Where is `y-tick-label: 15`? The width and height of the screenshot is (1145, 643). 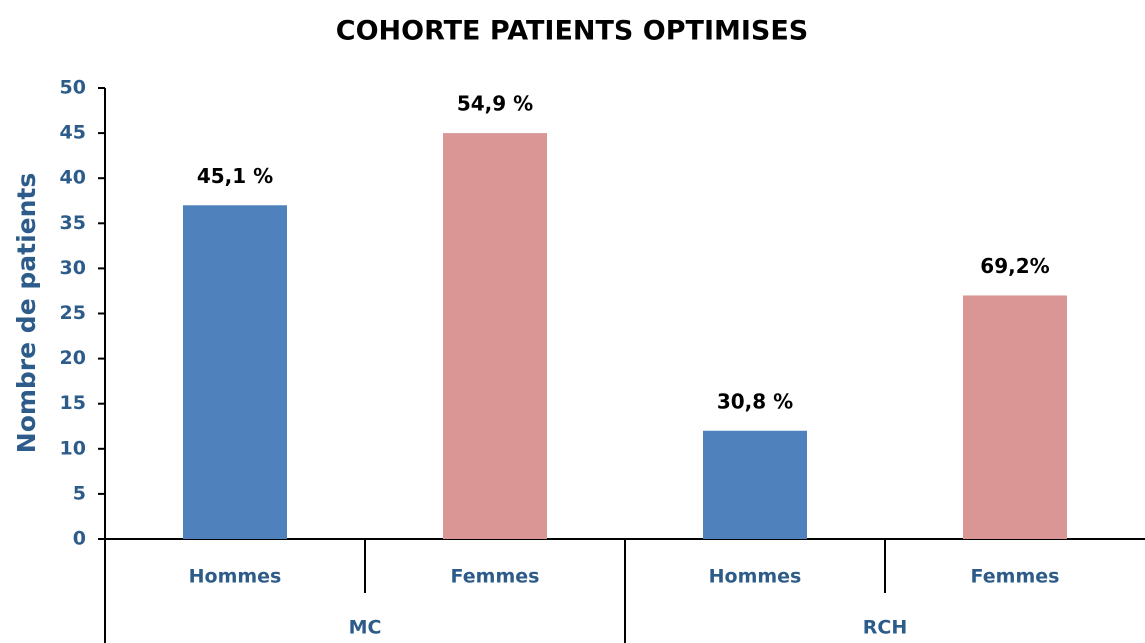 y-tick-label: 15 is located at coordinates (73, 403).